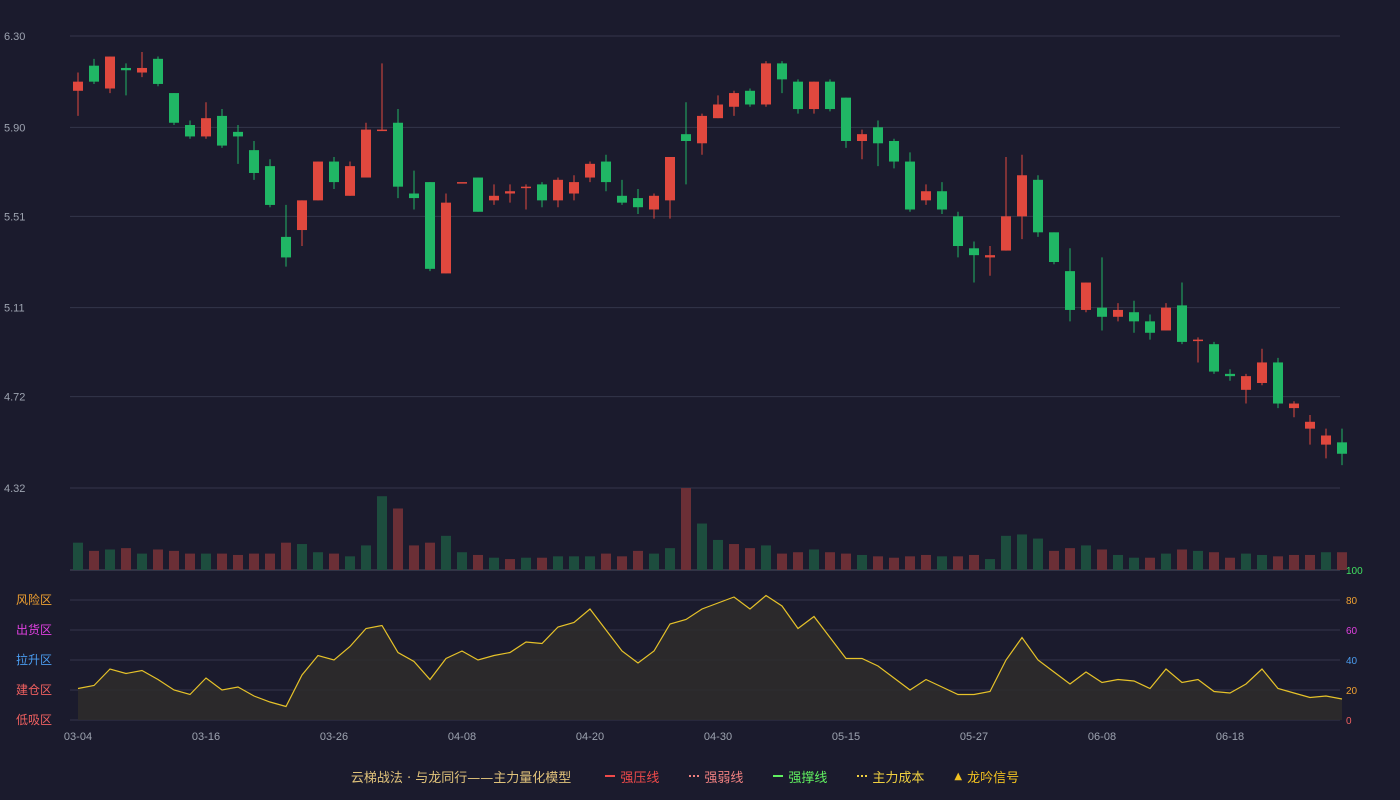  What do you see at coordinates (14, 489) in the screenshot?
I see `y-tick-label: 4.32` at bounding box center [14, 489].